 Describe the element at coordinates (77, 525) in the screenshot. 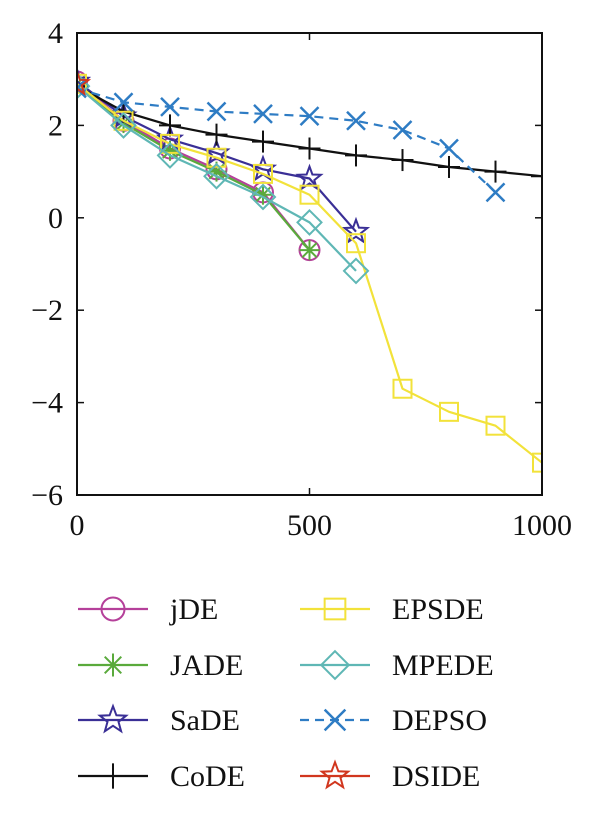

I see `x-tick-label: 0` at that location.